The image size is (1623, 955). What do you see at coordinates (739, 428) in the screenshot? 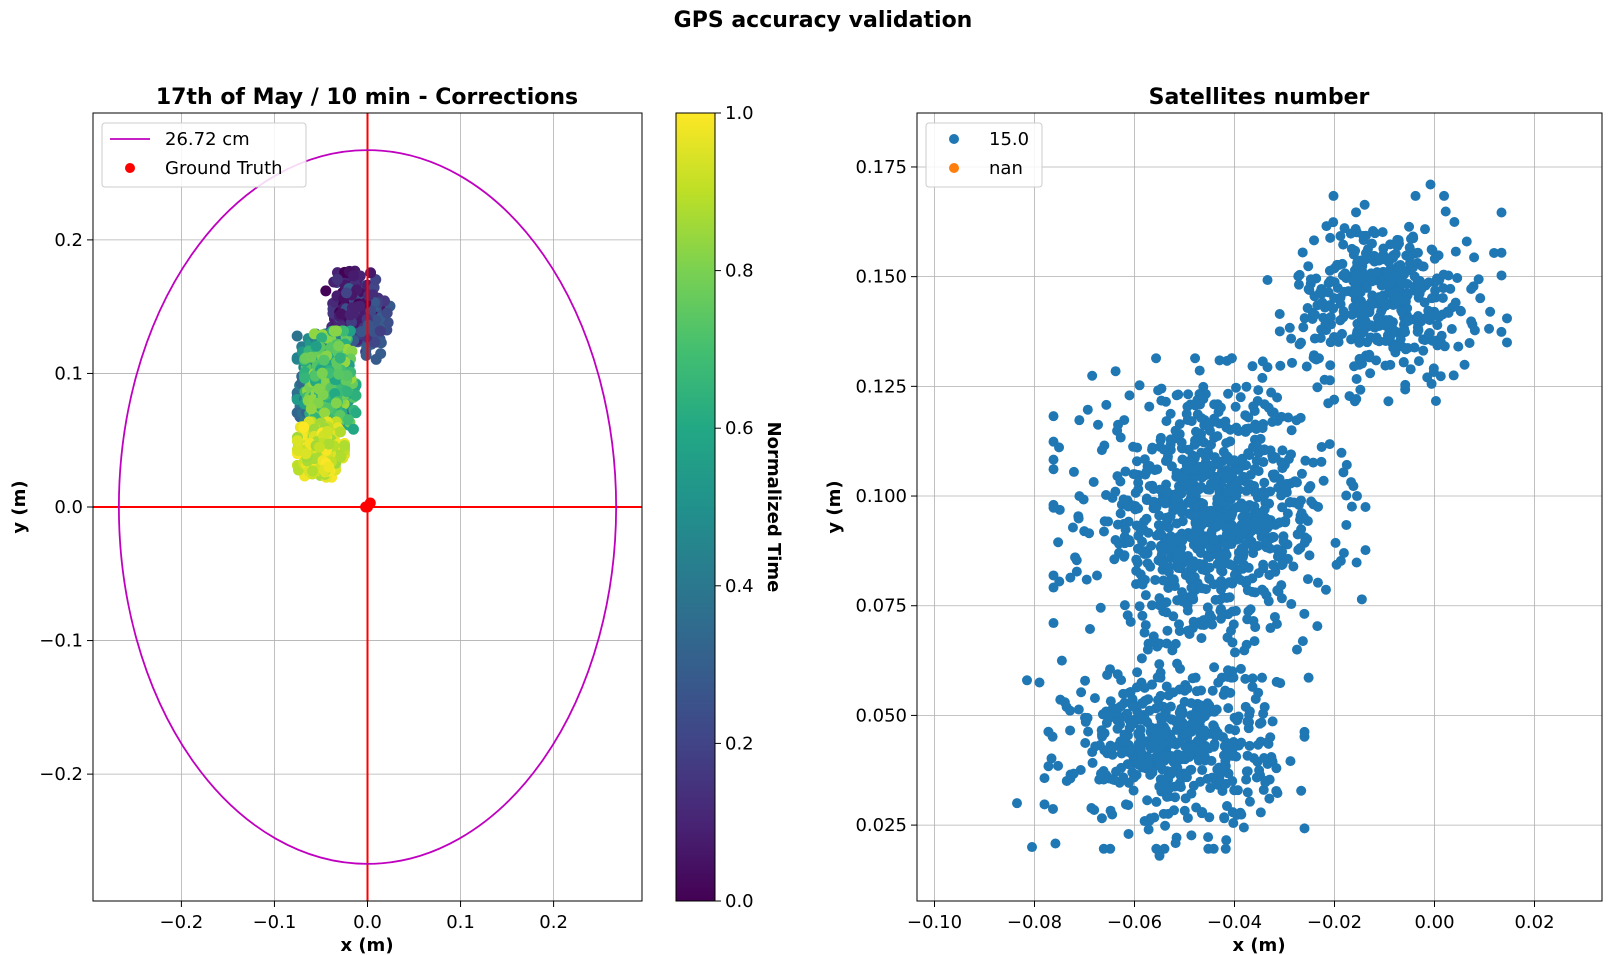
I see `colorbar-tick-label: 0.6` at bounding box center [739, 428].